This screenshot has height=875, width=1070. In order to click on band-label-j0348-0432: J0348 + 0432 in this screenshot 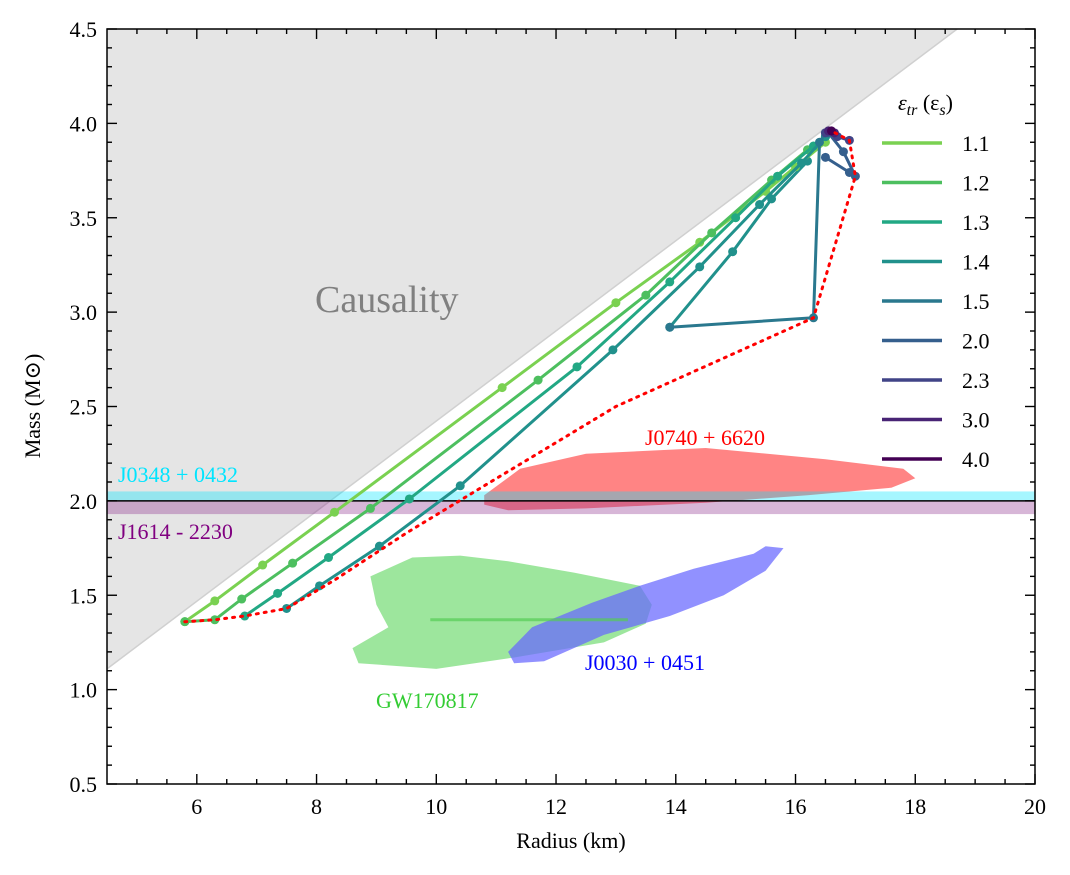, I will do `click(178, 474)`.